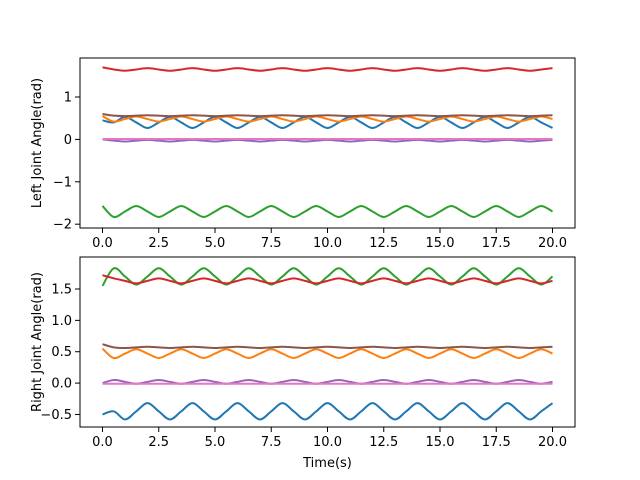 The image size is (640, 480). Describe the element at coordinates (68, 140) in the screenshot. I see `y-tick-label: 0` at that location.